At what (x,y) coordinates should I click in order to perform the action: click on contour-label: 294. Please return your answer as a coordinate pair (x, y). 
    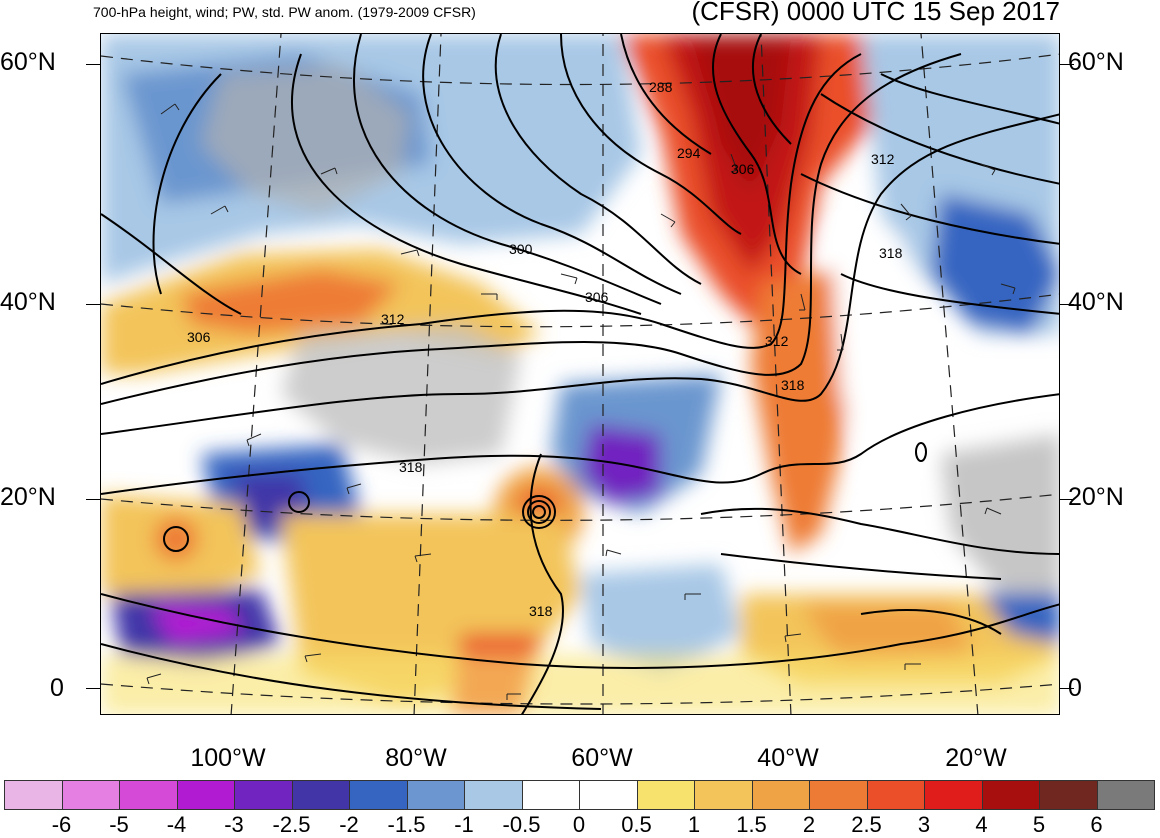
    Looking at the image, I should click on (689, 153).